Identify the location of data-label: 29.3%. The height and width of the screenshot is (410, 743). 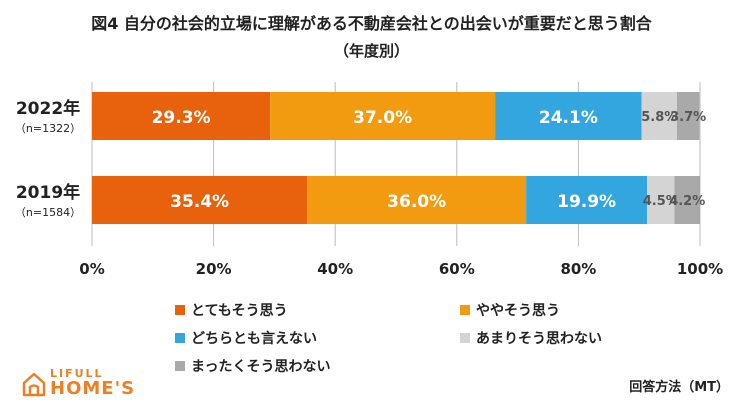
(181, 118).